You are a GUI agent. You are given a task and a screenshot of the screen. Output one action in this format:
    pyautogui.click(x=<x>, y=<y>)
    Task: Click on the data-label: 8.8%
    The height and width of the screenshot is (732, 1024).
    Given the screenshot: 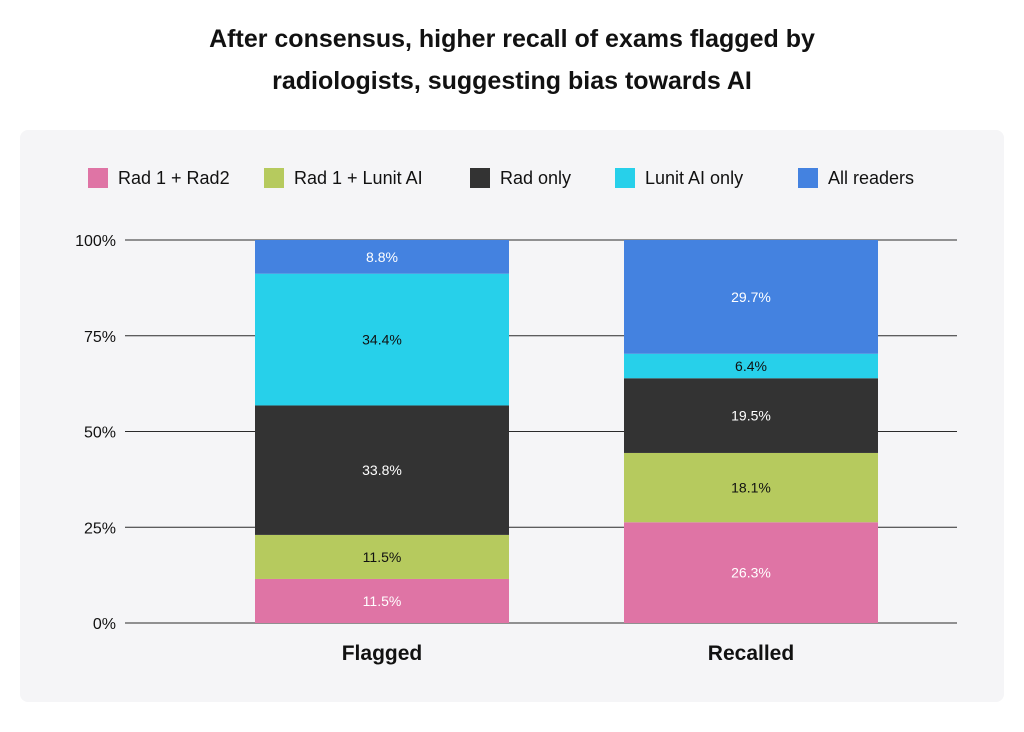 What is the action you would take?
    pyautogui.click(x=382, y=257)
    